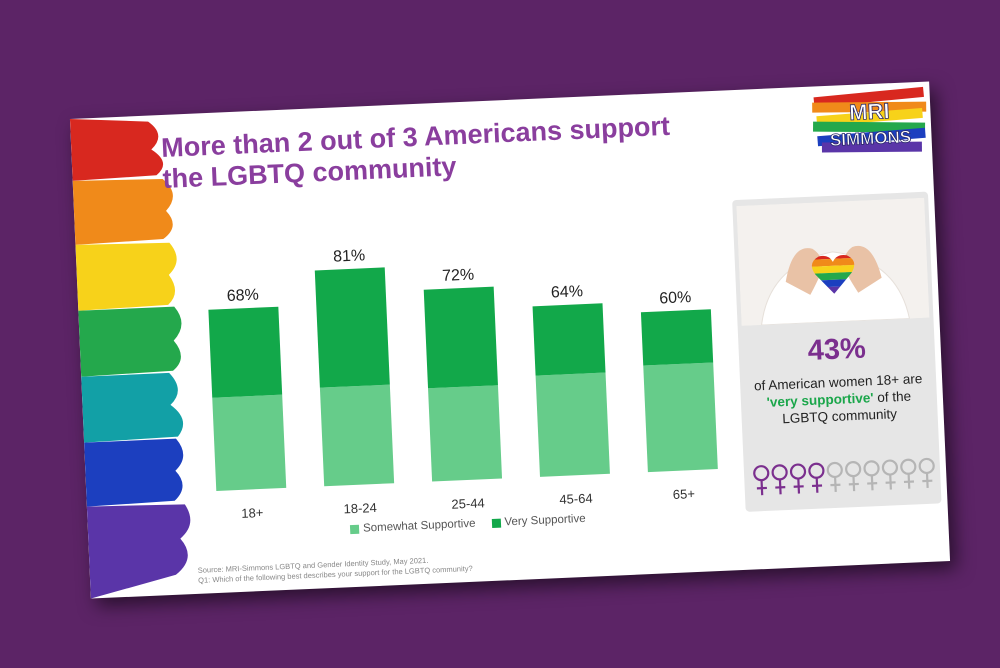 This screenshot has height=668, width=1000. I want to click on total-label-3: 64%, so click(567, 292).